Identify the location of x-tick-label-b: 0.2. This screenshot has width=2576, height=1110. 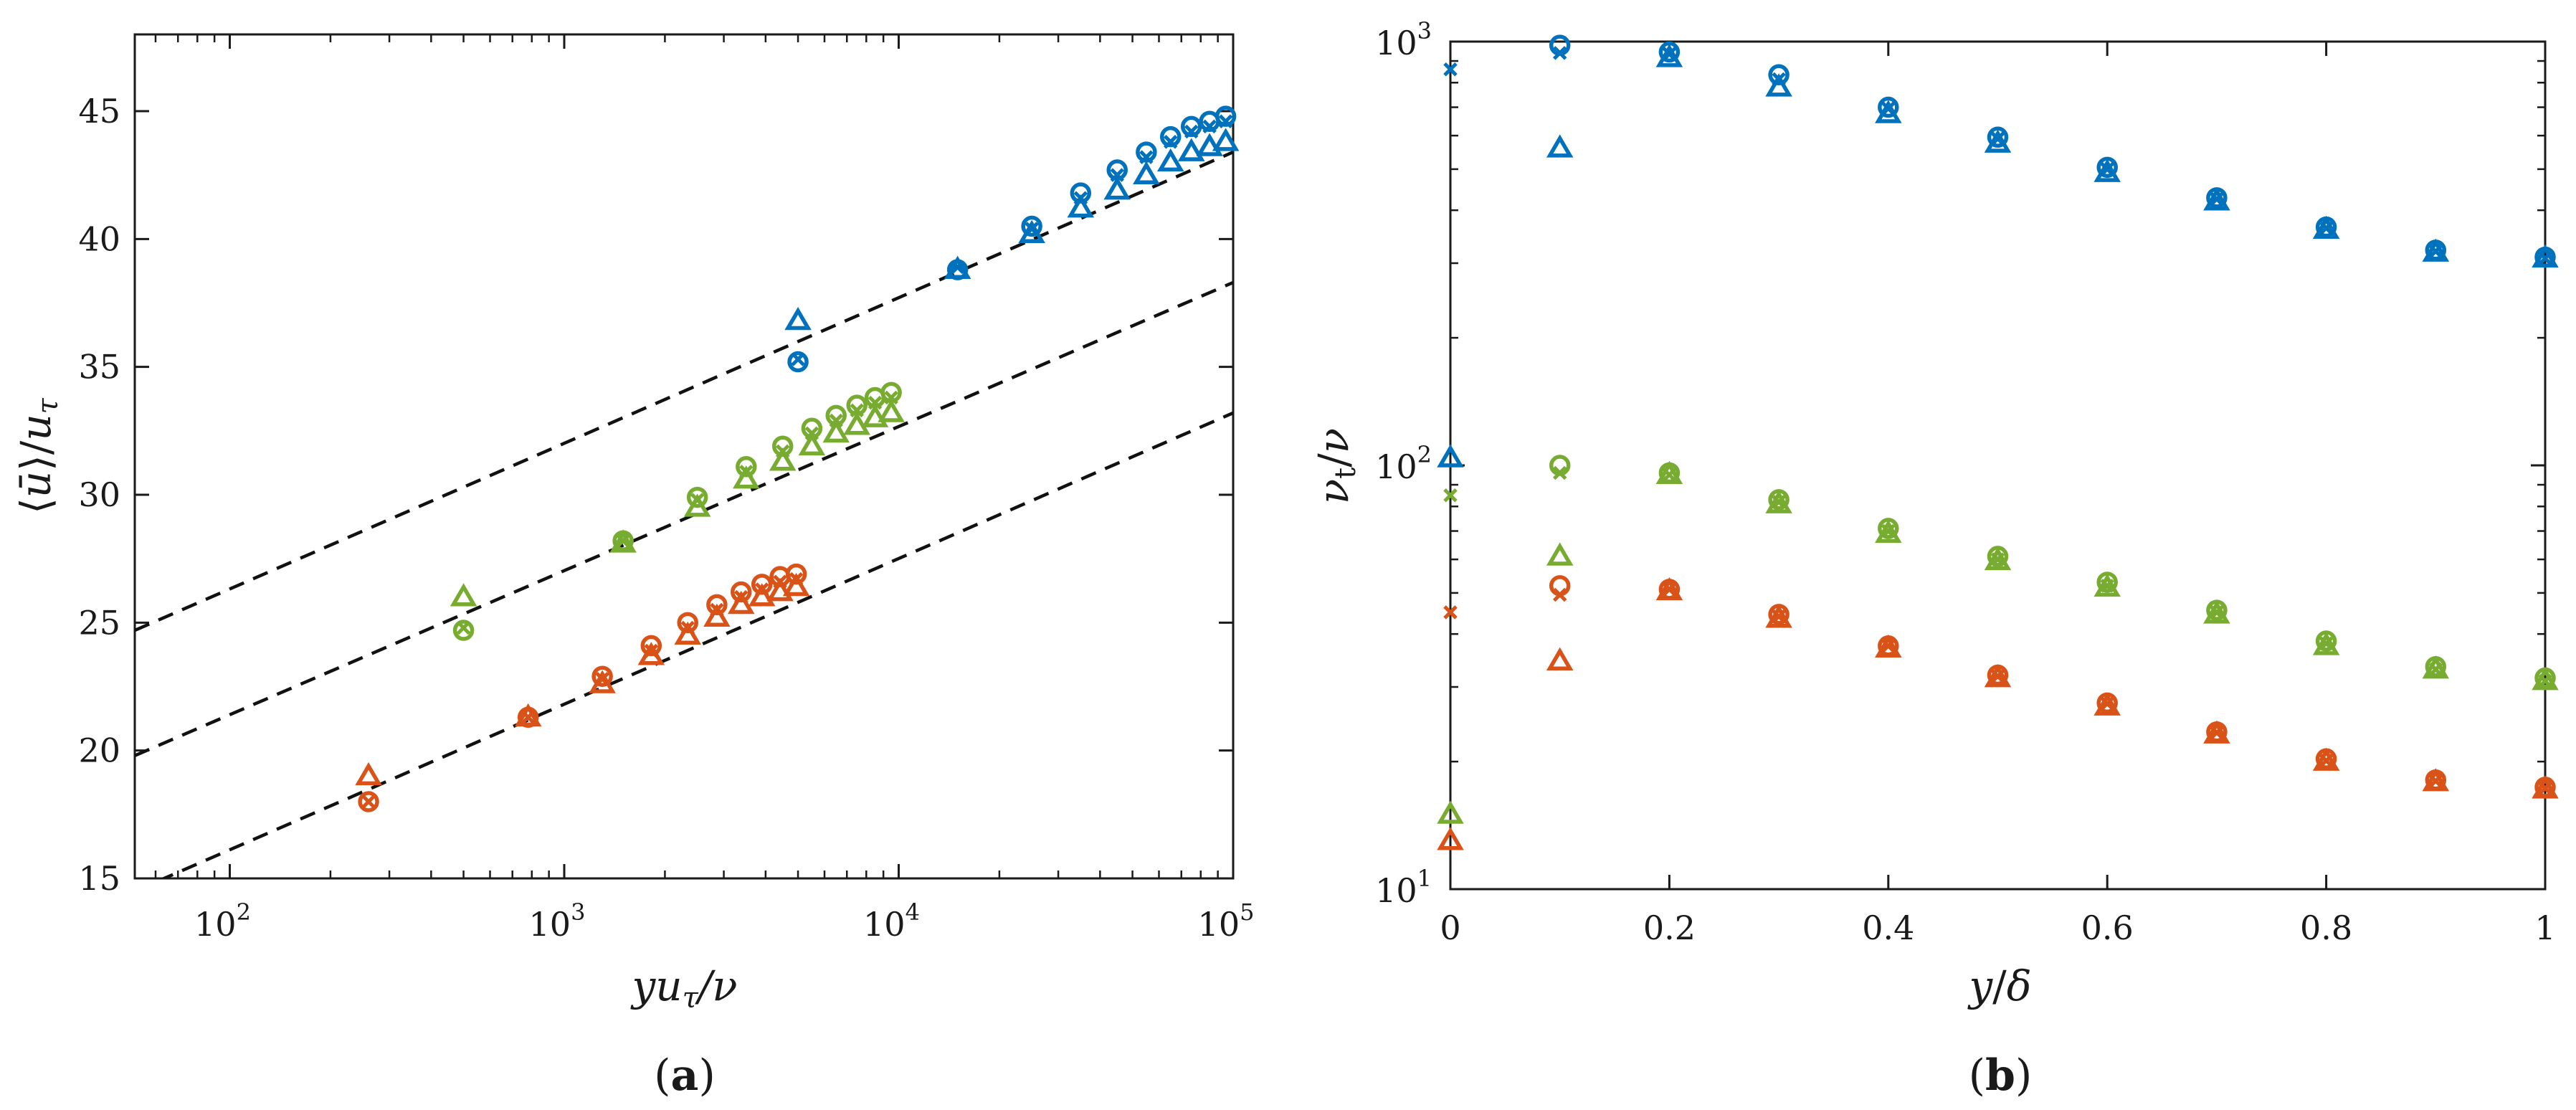
(1670, 928).